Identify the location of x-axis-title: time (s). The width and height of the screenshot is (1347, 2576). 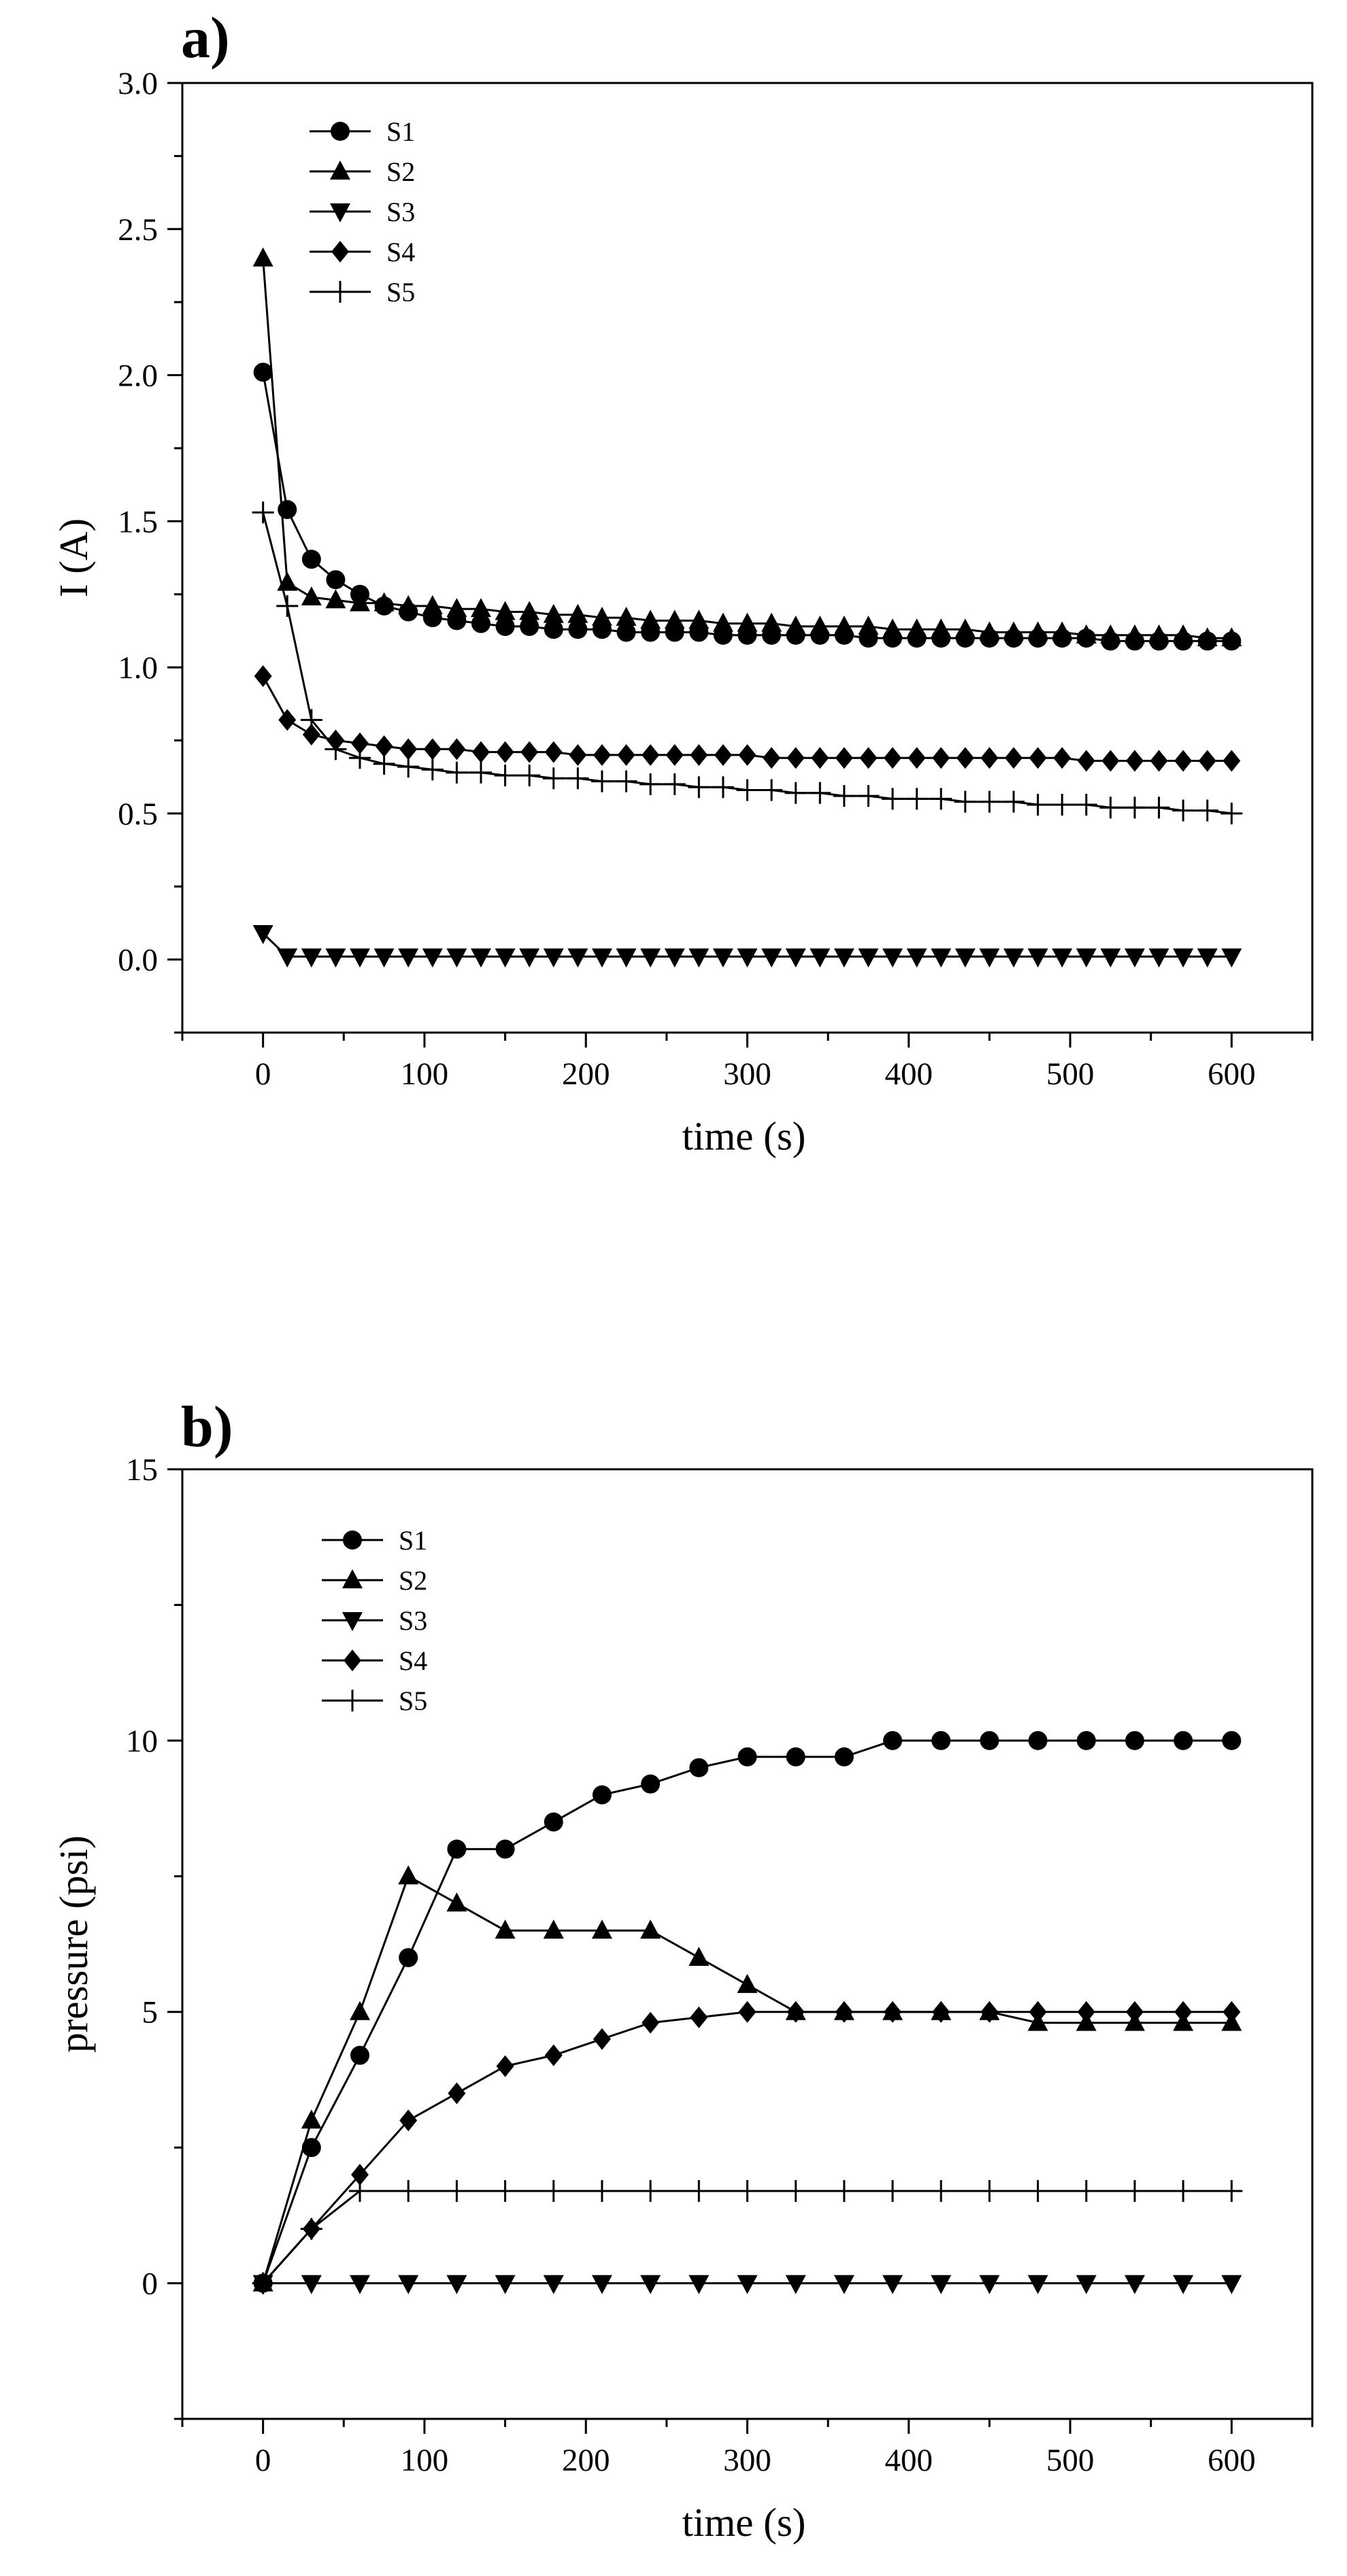
(744, 1136).